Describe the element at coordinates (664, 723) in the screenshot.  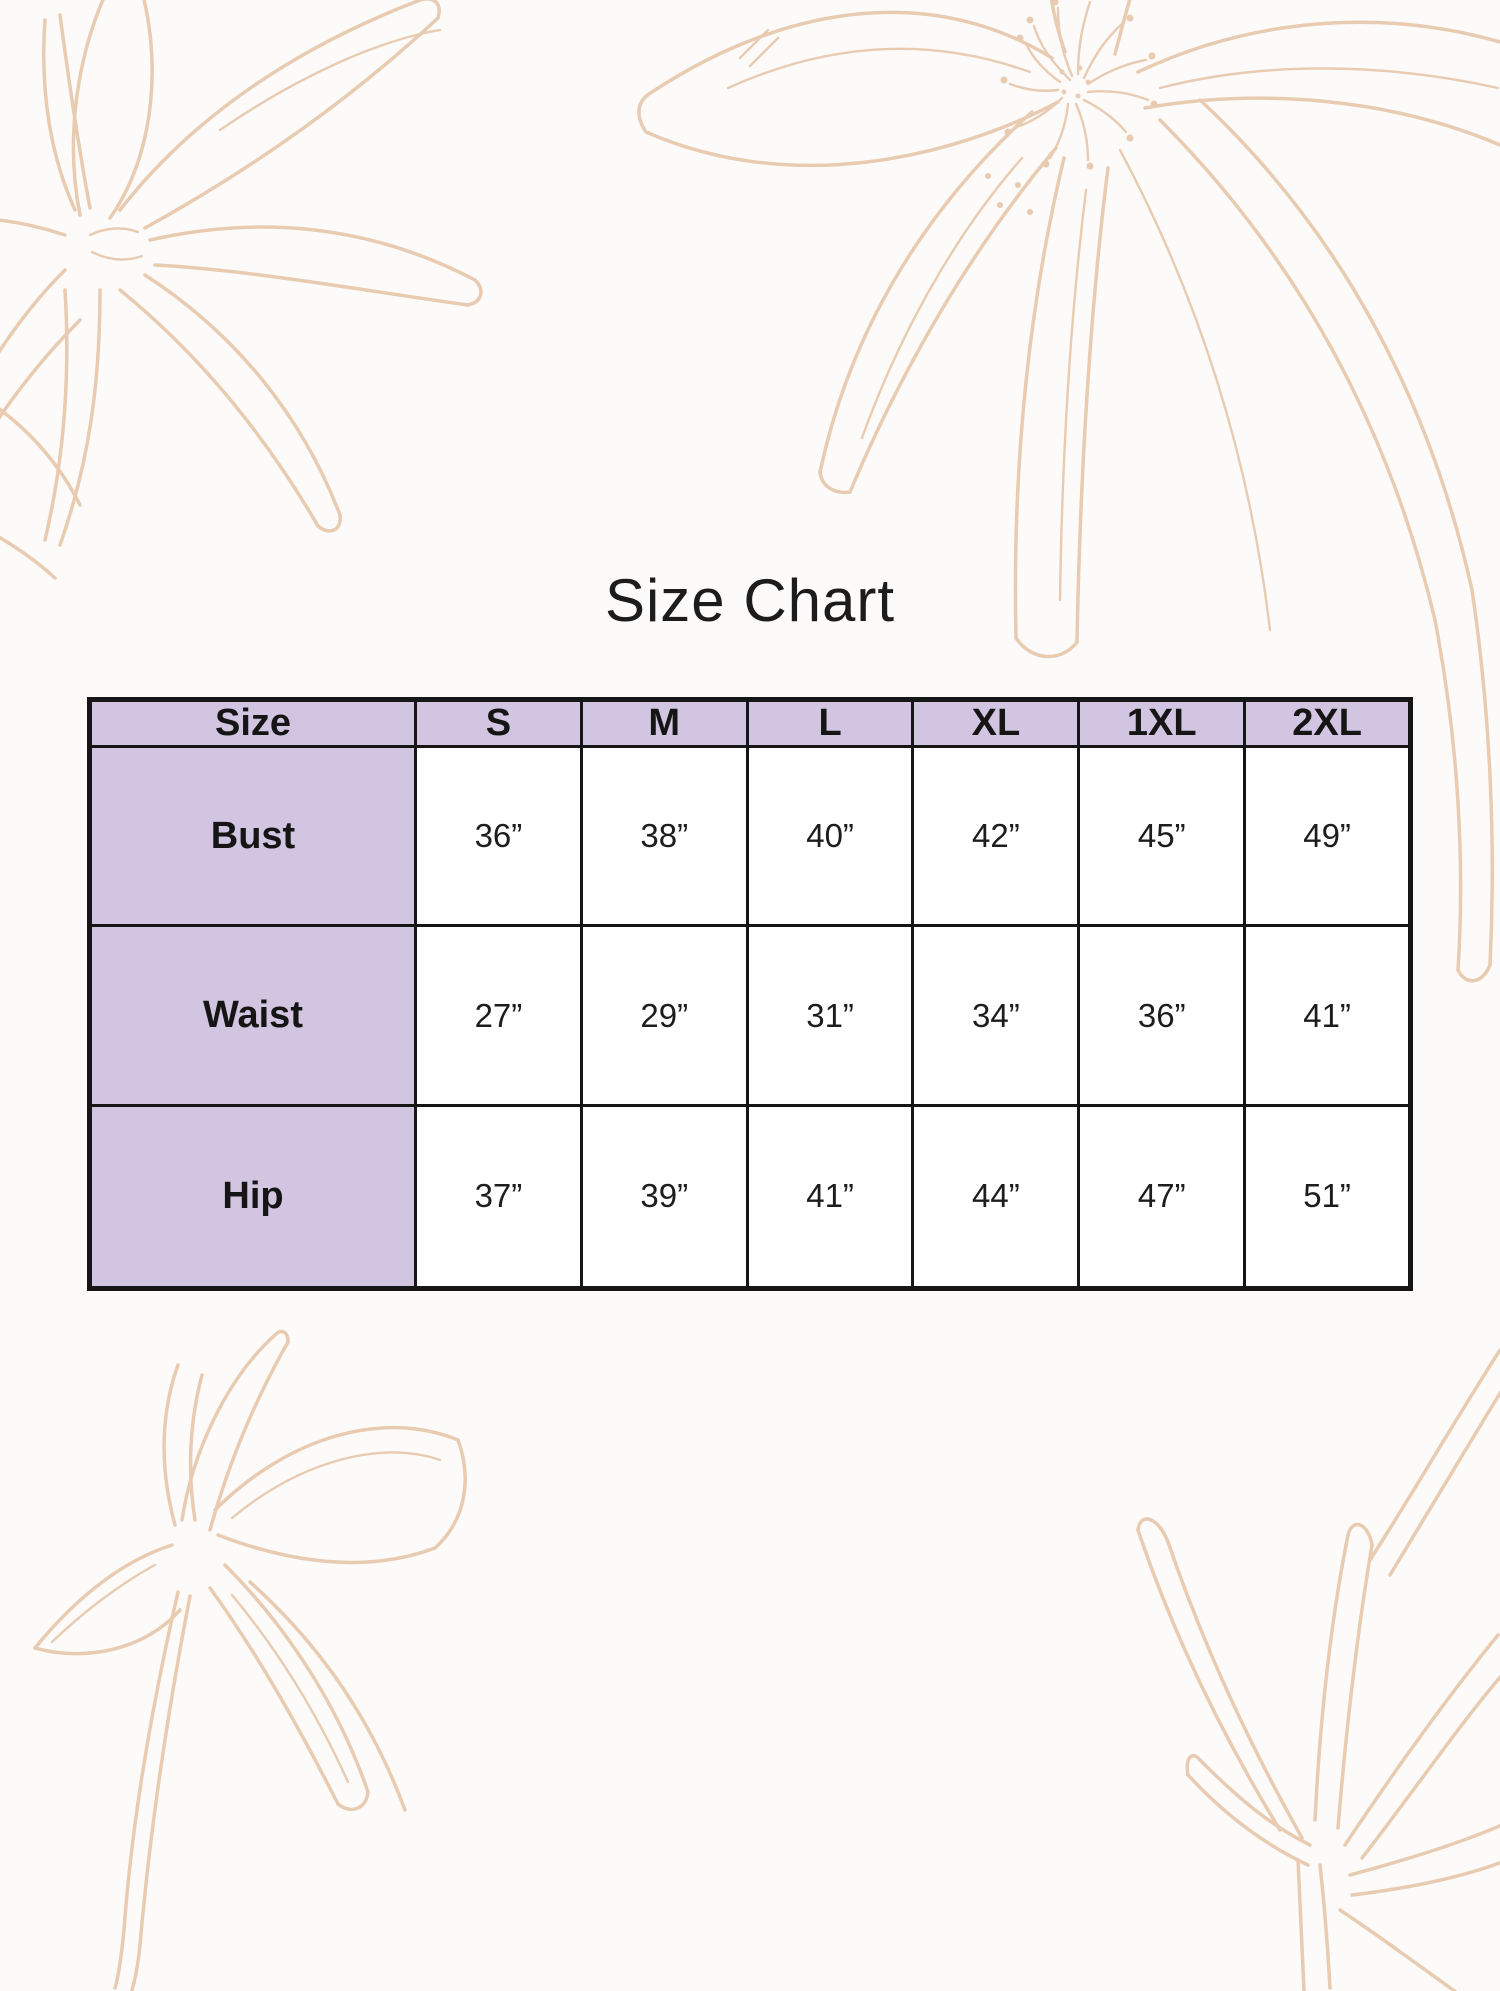
I see `column-header-m: M` at that location.